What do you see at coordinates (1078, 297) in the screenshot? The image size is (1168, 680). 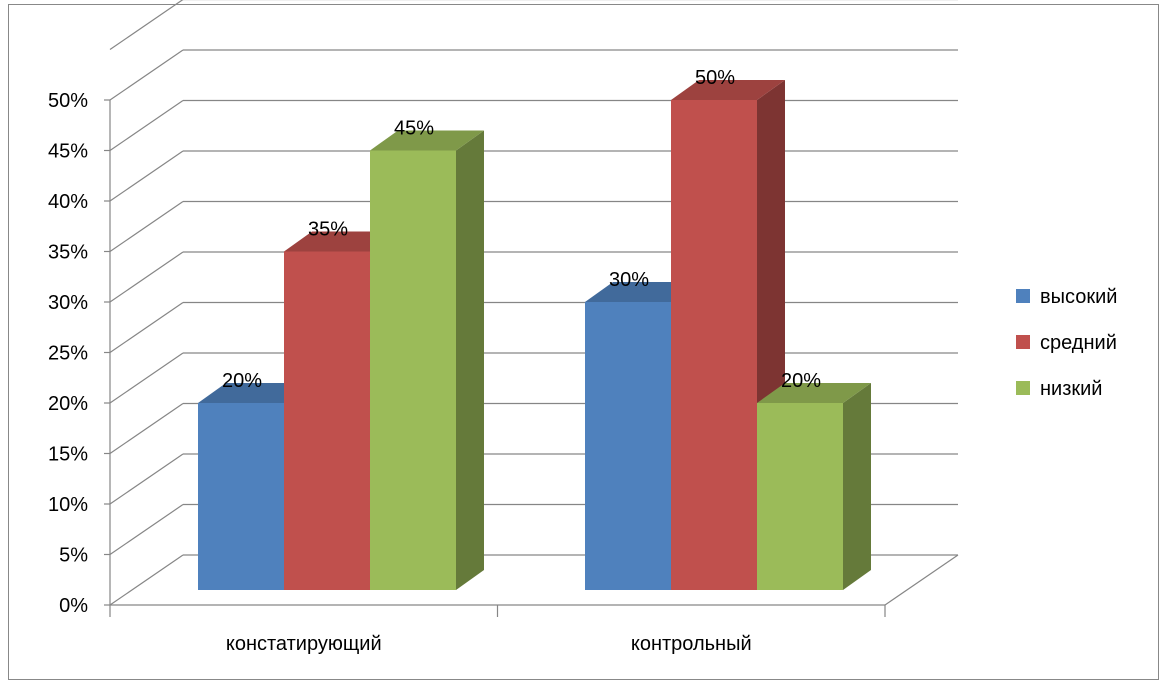 I see `legend-label: высокий` at bounding box center [1078, 297].